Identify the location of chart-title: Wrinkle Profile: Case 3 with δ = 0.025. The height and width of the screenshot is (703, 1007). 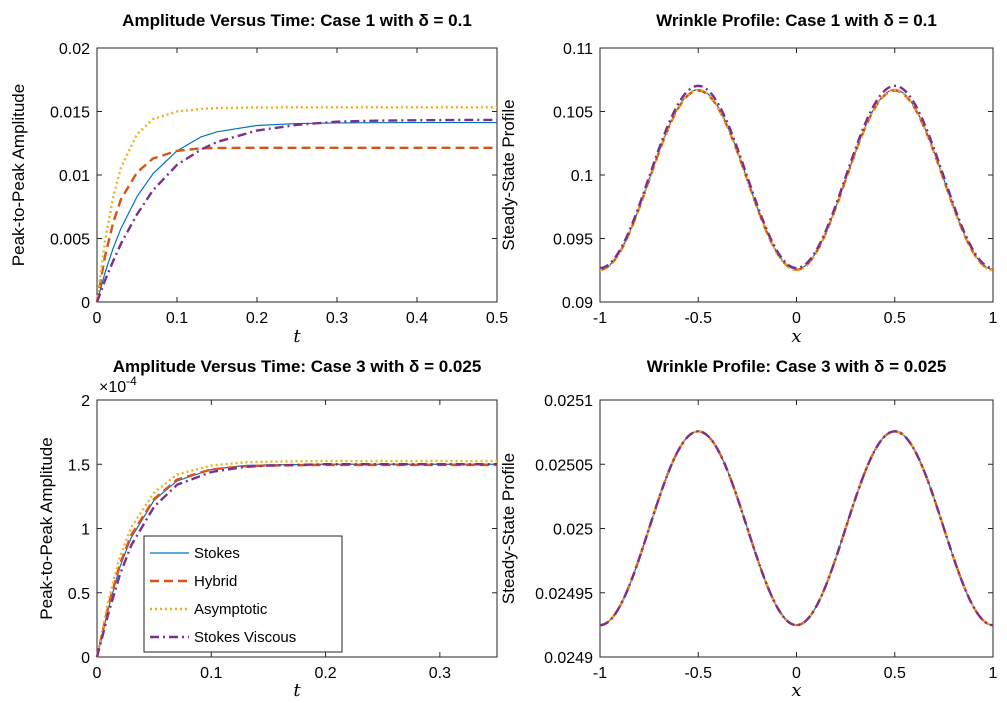
(797, 366).